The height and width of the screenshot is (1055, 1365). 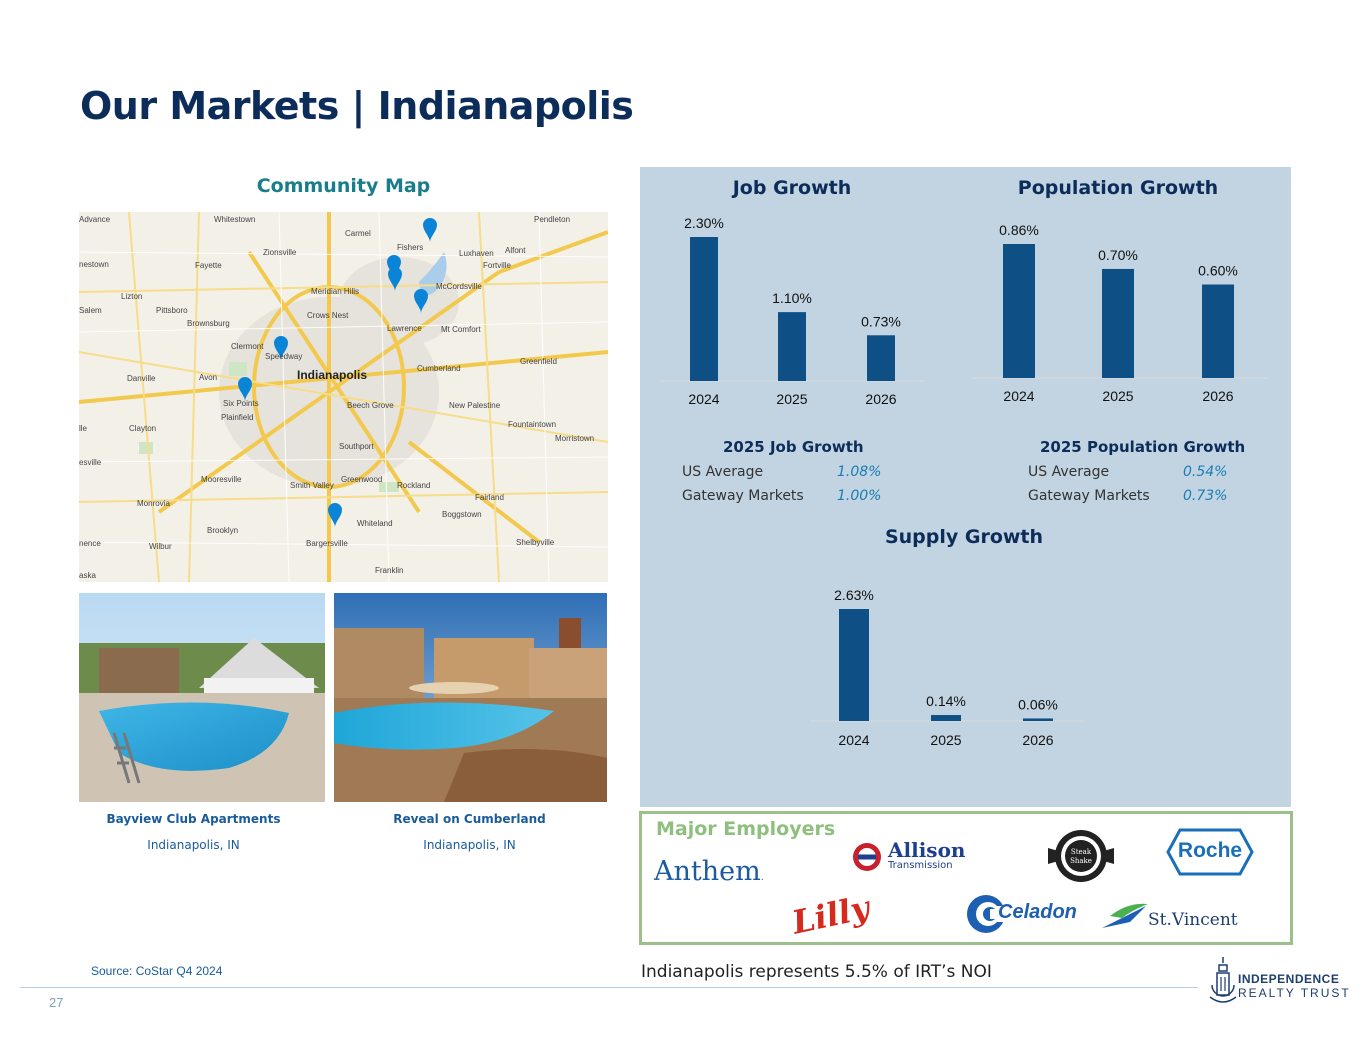 I want to click on map-place-label: Wilbur, so click(x=160, y=546).